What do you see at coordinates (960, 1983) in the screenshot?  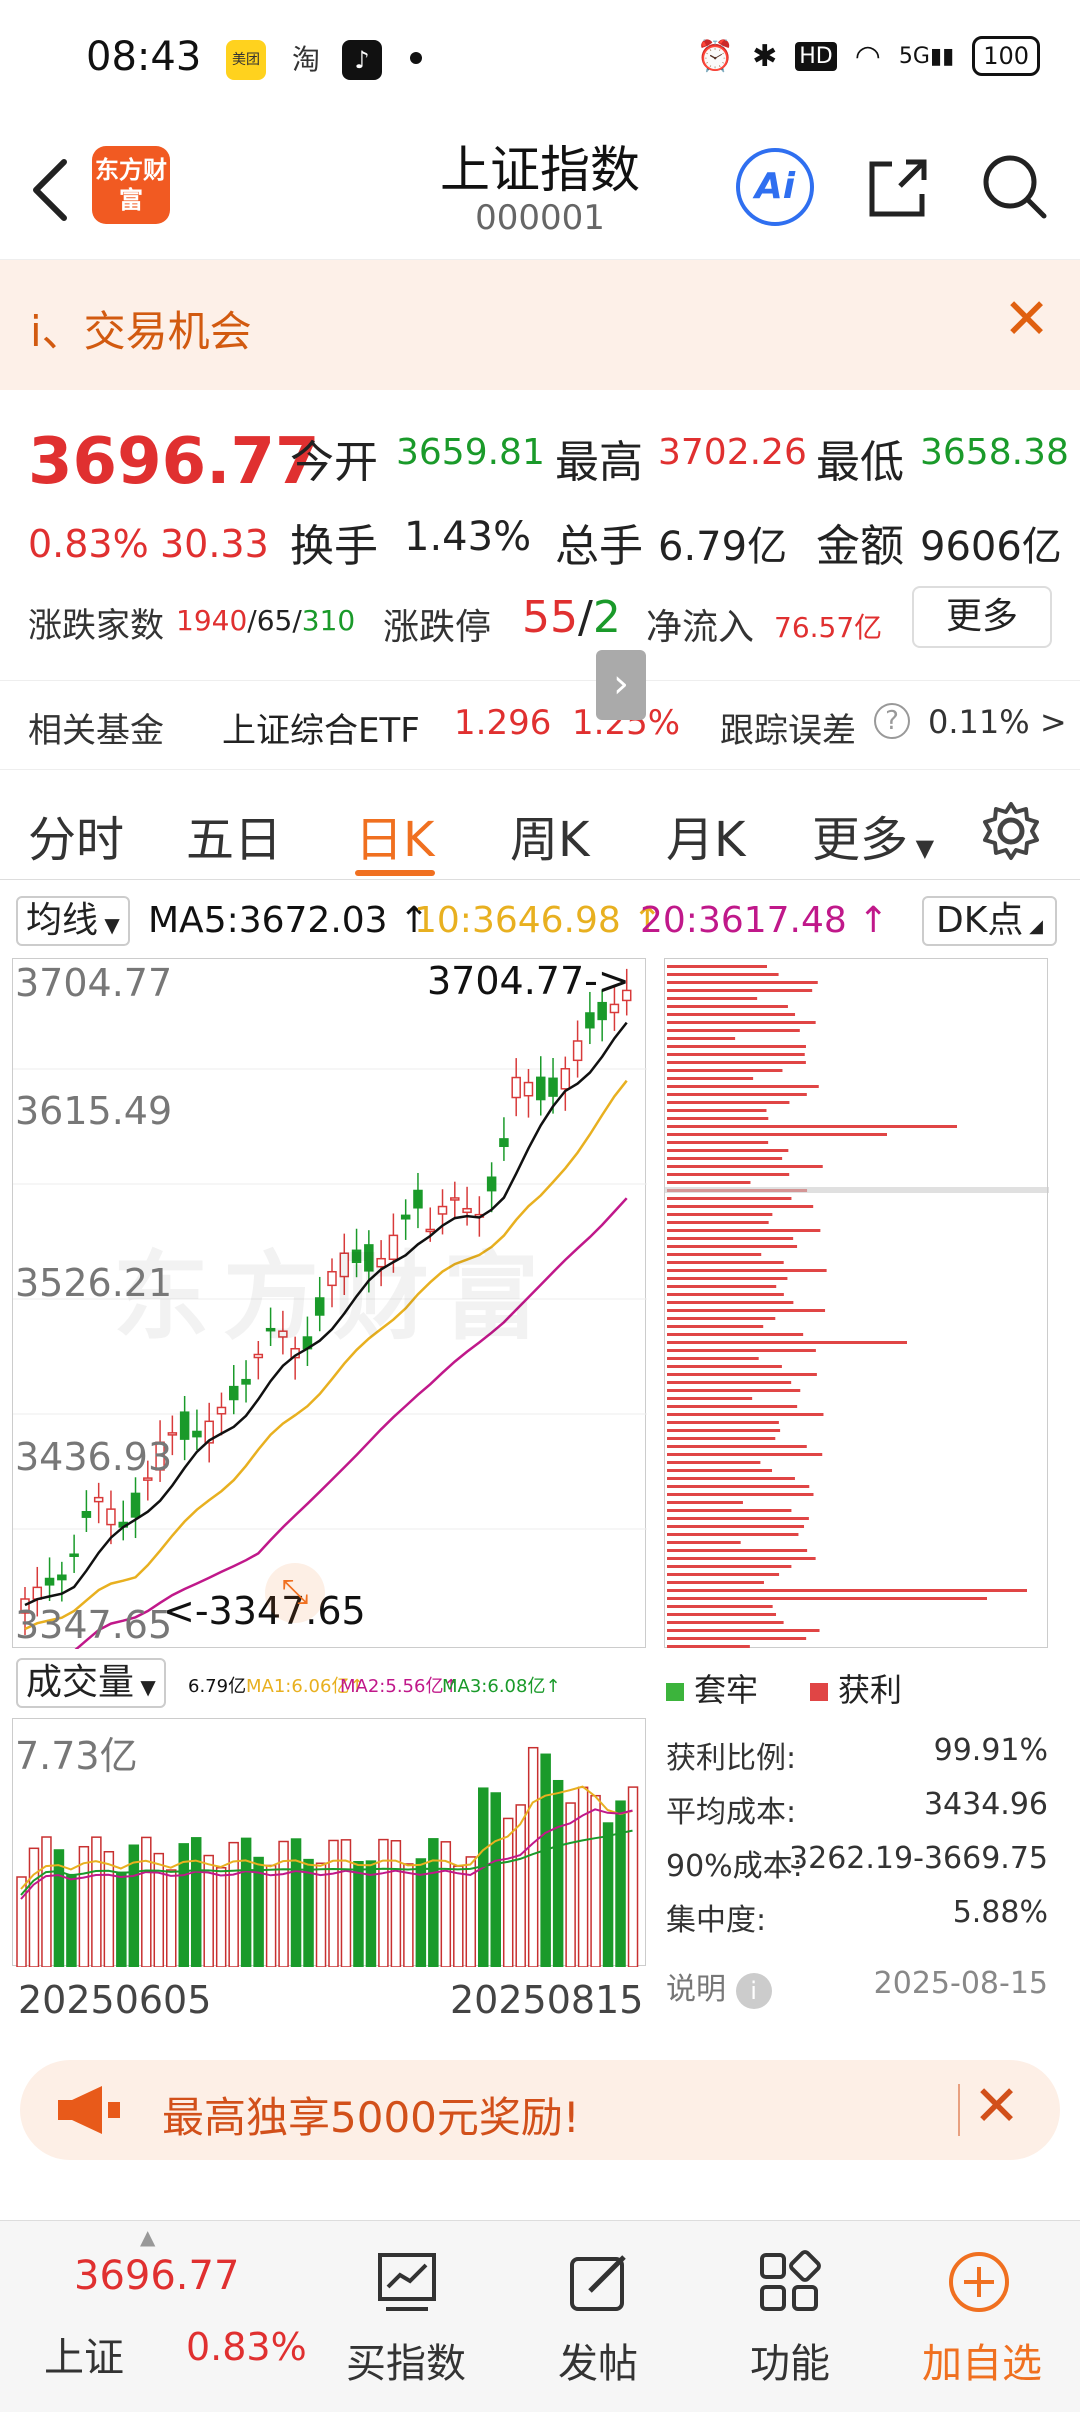 I see `chip-date: 2025-08-15` at bounding box center [960, 1983].